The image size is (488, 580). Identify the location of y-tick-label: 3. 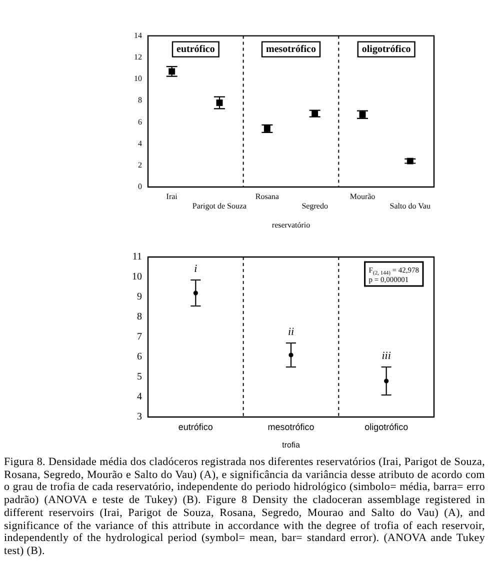
(139, 417).